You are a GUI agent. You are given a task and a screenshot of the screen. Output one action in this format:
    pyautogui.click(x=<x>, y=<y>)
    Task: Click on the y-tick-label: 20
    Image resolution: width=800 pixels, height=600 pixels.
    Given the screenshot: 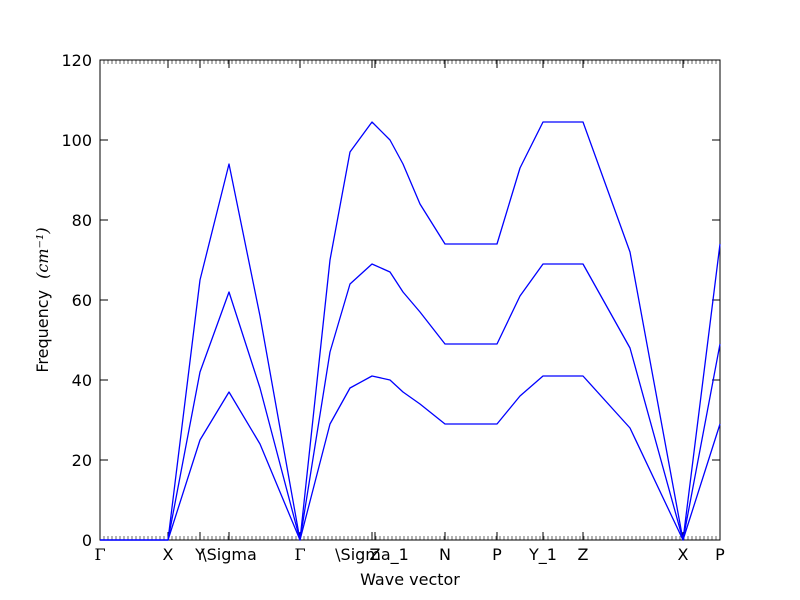 What is the action you would take?
    pyautogui.click(x=82, y=460)
    